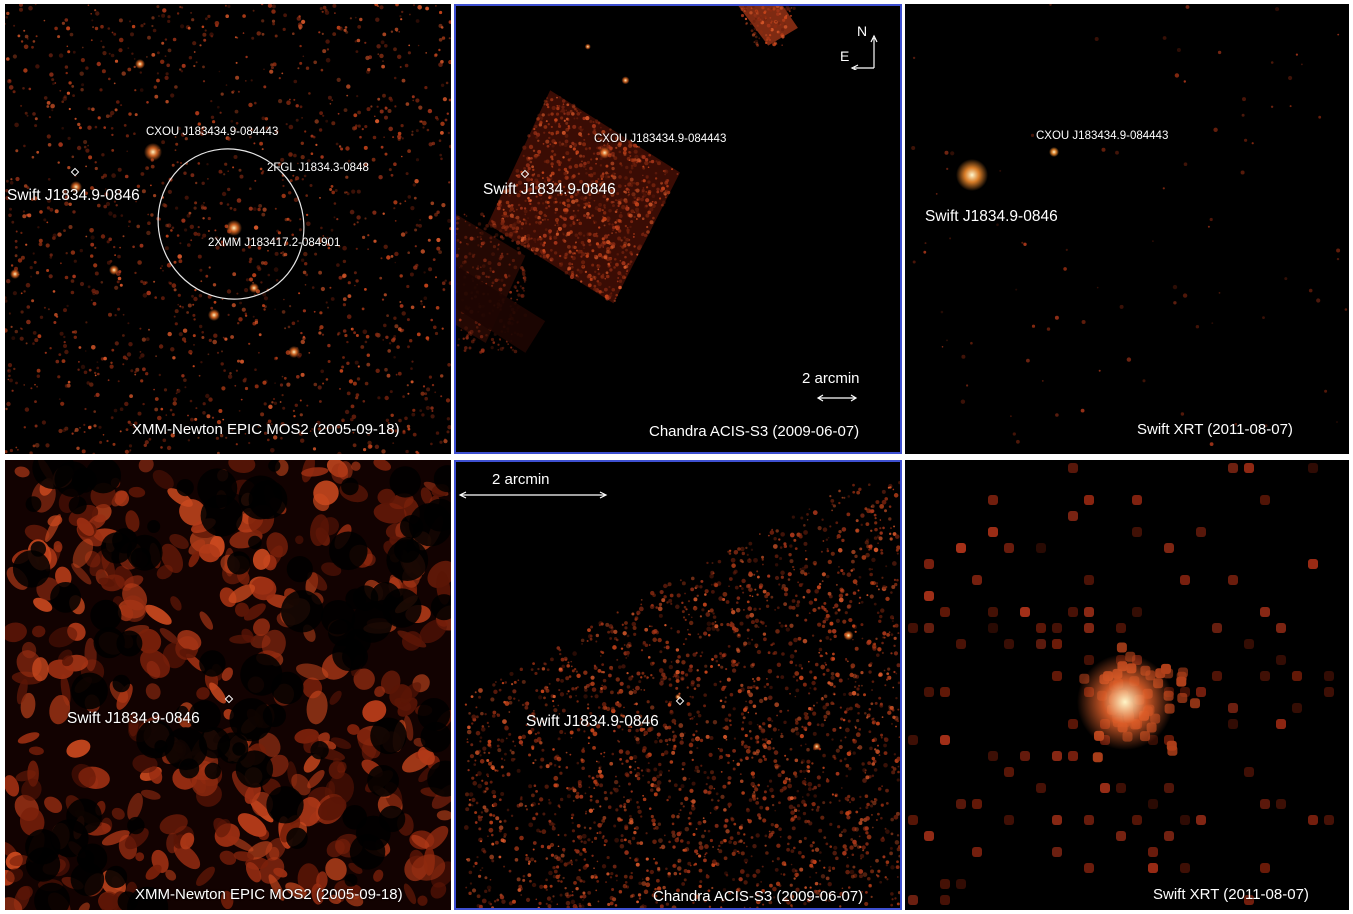  Describe the element at coordinates (845, 56) in the screenshot. I see `compass-east: E` at that location.